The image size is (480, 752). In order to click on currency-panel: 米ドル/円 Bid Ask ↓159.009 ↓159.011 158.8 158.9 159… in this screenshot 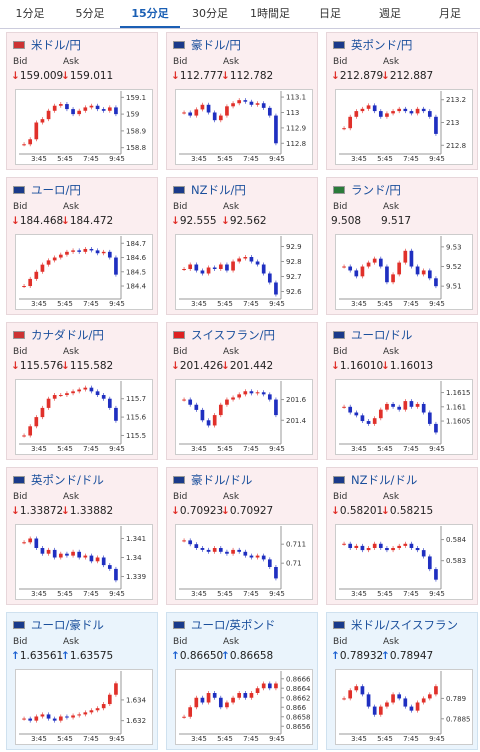, I will do `click(82, 101)`.